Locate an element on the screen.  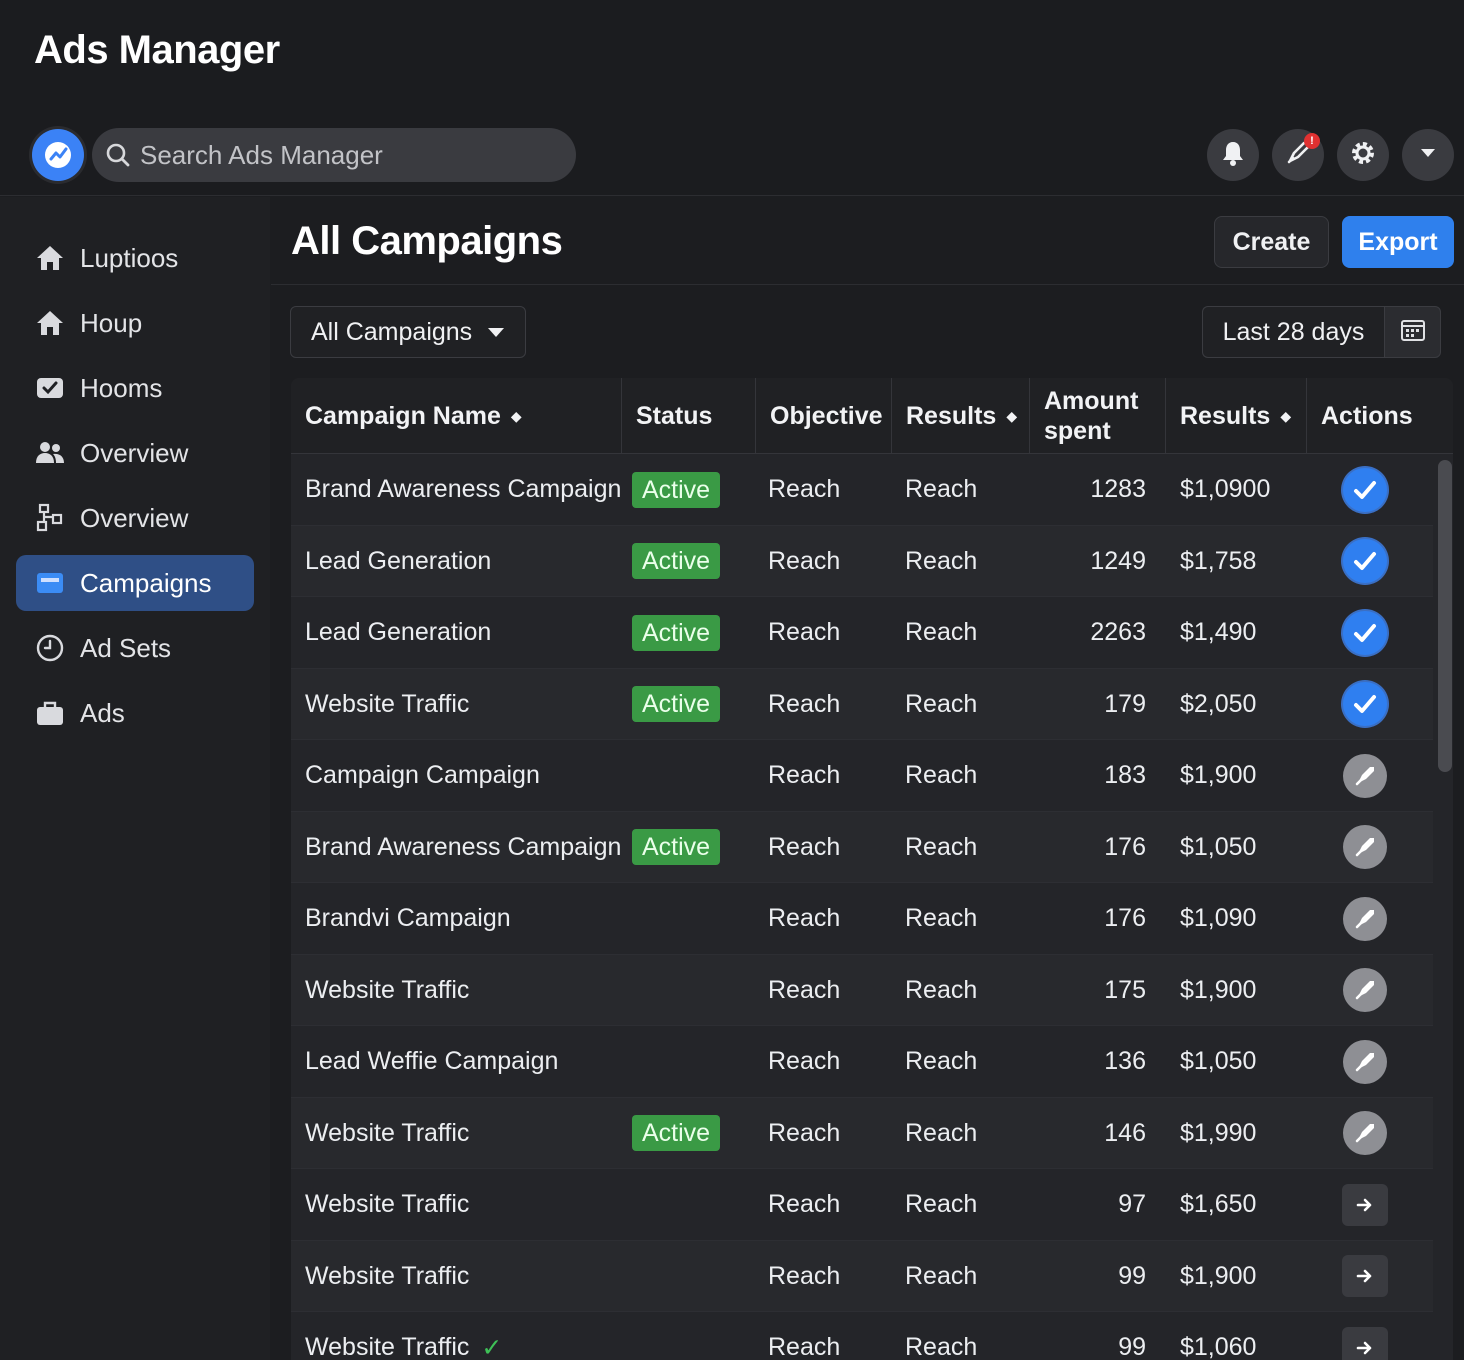
table-row: Brandvi Campaign Reach Reach 176 $1,090 is located at coordinates (862, 919).